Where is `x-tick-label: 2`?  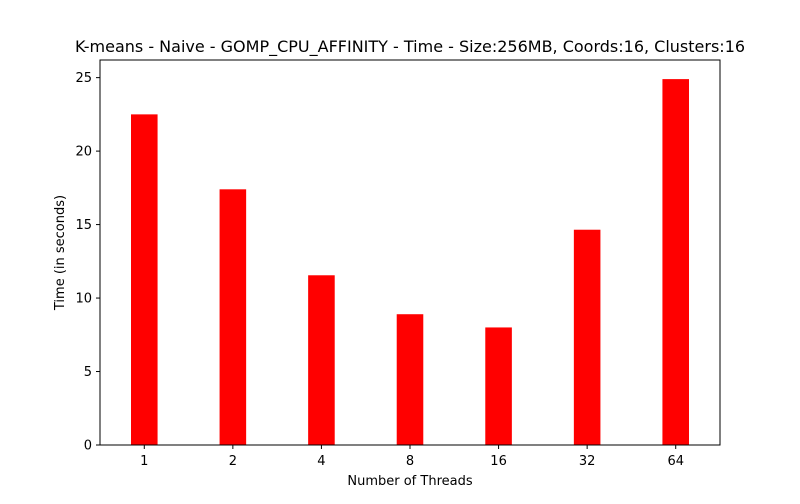 x-tick-label: 2 is located at coordinates (233, 461).